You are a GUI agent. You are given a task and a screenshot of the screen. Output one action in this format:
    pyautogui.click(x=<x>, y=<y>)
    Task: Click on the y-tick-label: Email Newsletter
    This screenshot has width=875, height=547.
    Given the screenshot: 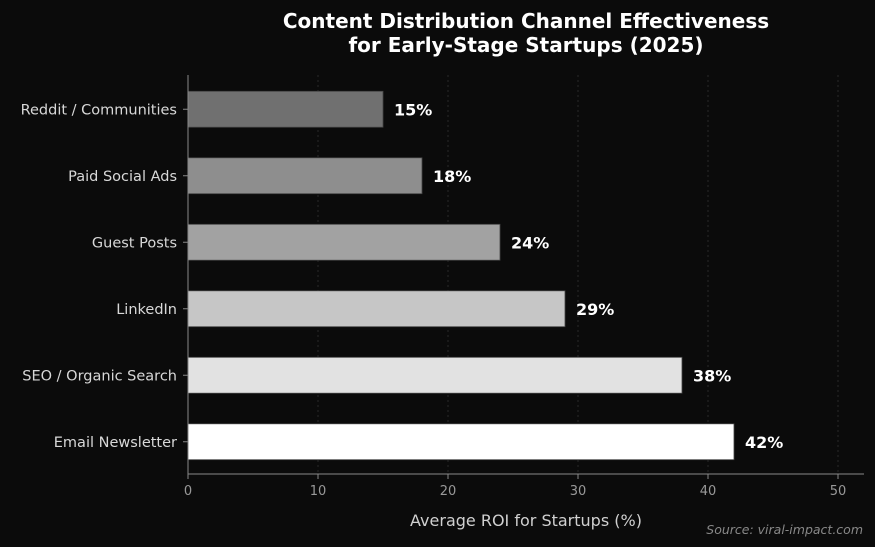 What is the action you would take?
    pyautogui.click(x=115, y=443)
    